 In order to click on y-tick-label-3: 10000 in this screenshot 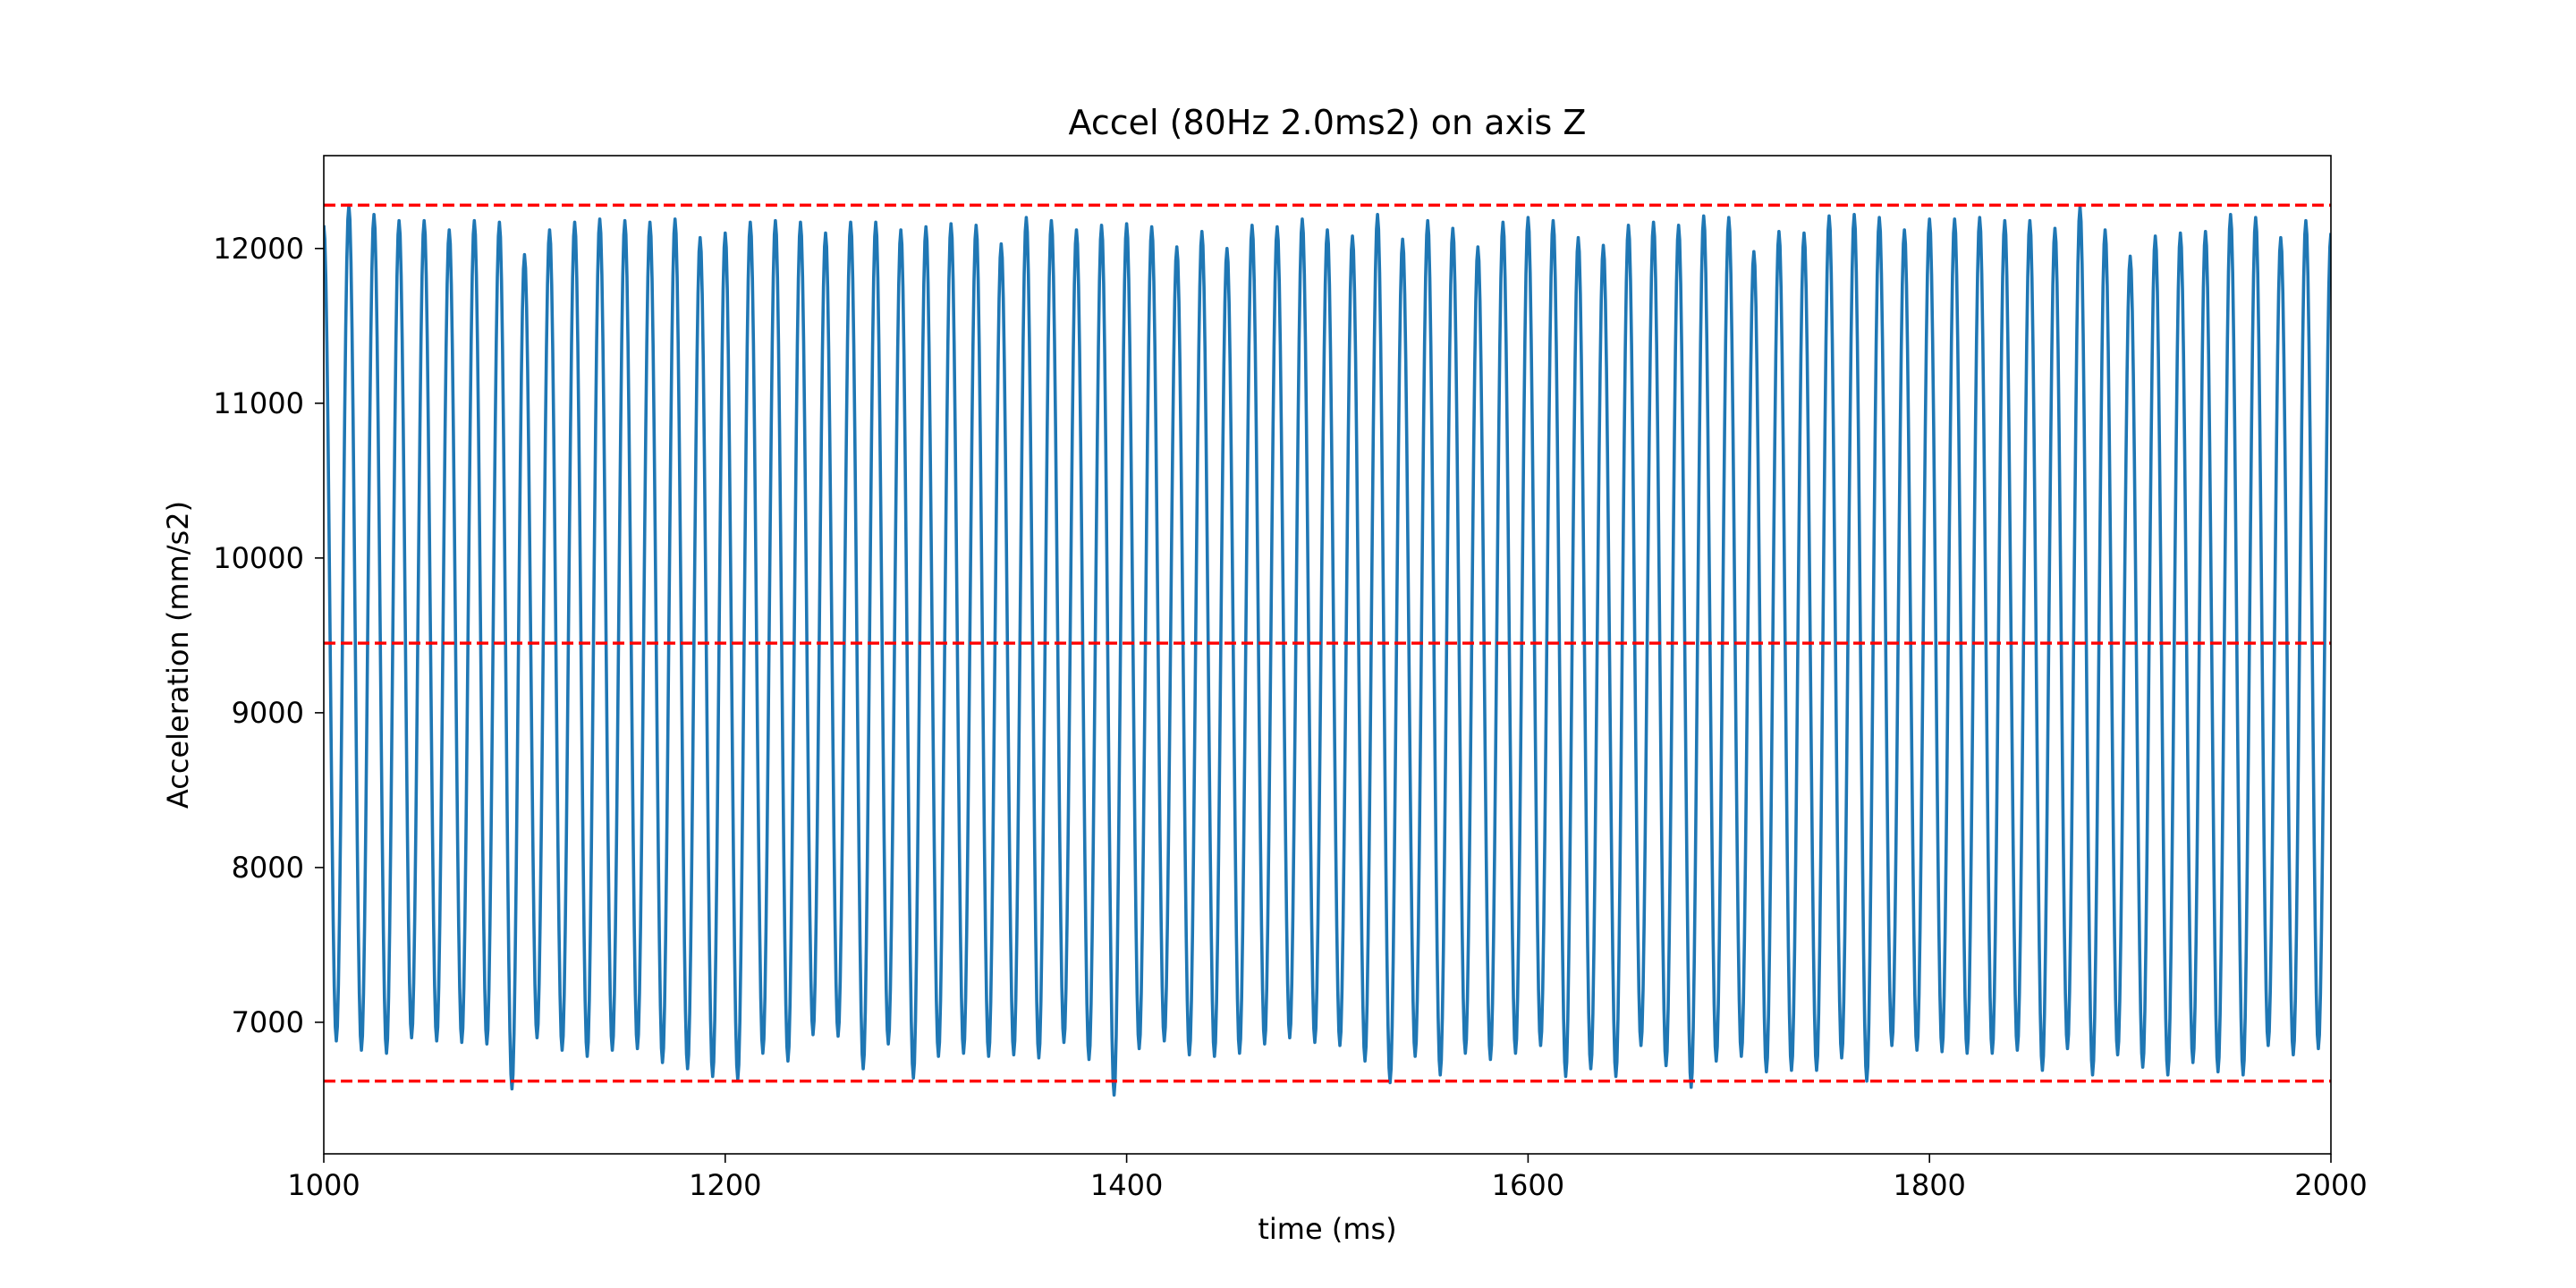, I will do `click(258, 558)`.